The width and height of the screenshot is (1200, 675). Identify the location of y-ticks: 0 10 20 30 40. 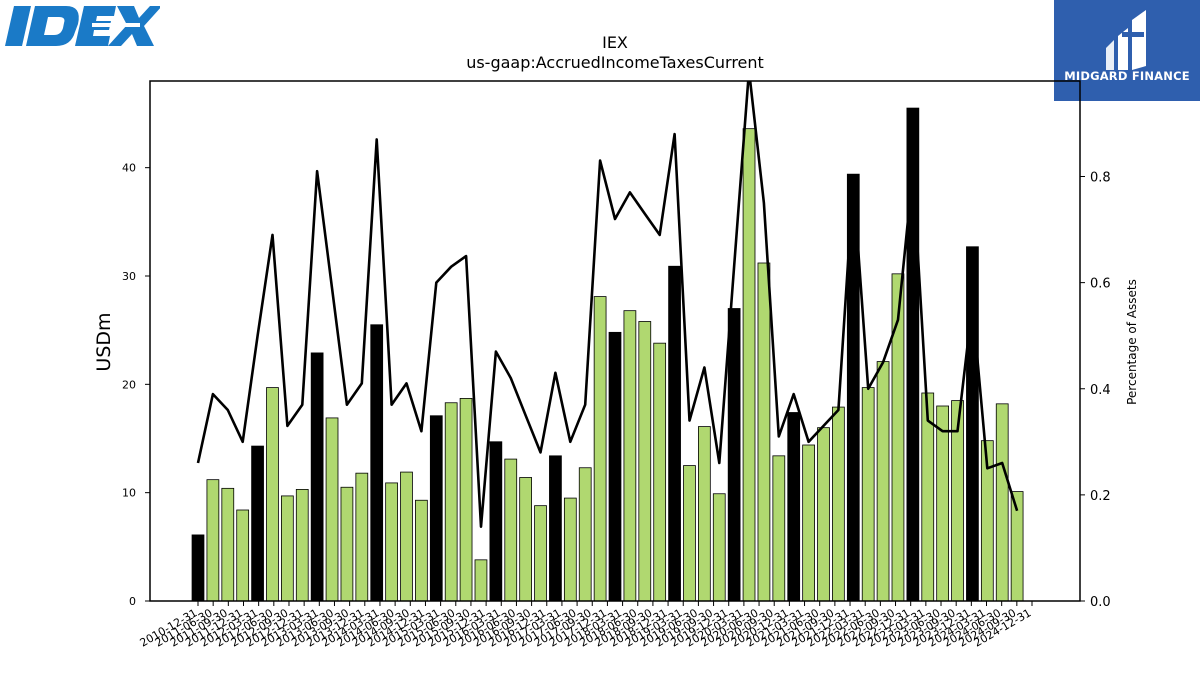
(136, 385).